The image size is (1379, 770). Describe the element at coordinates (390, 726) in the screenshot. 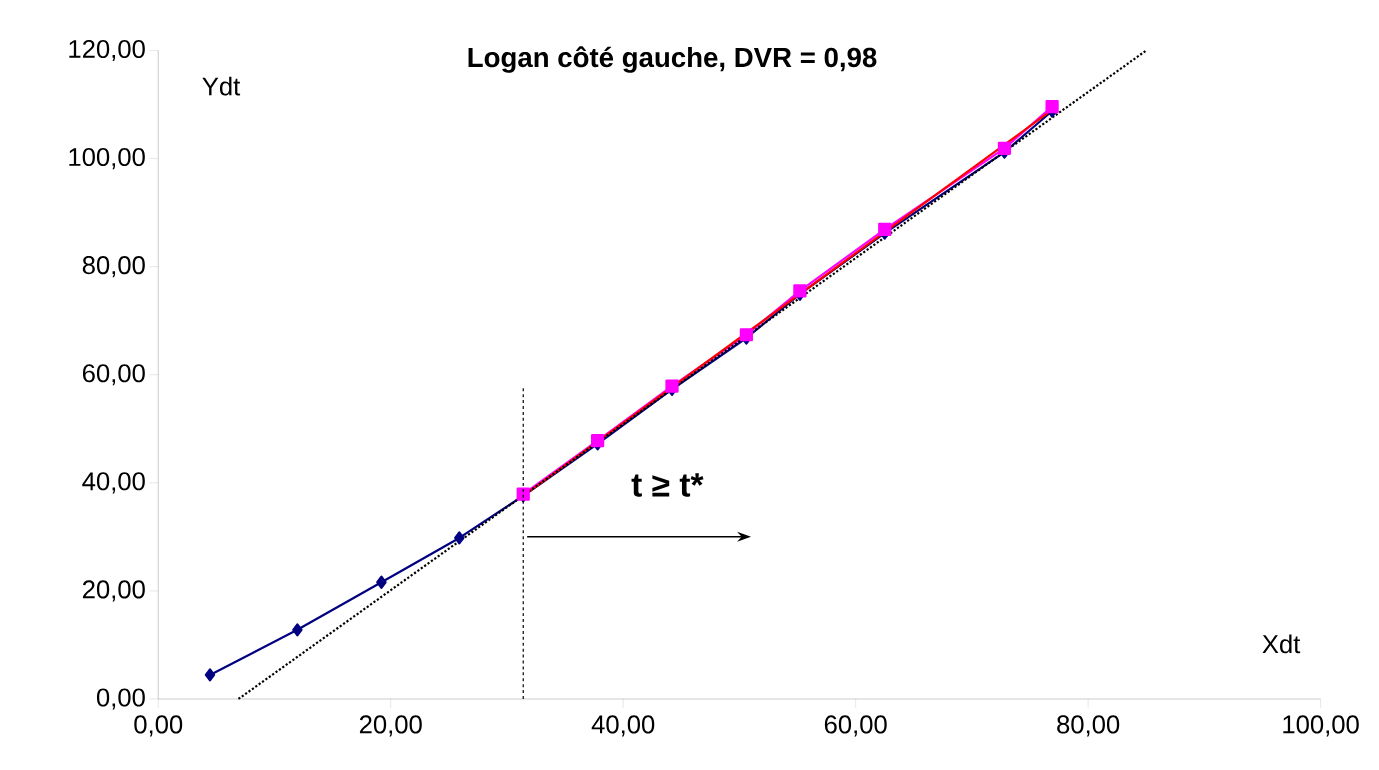

I see `x-tick-label: 20,00` at that location.